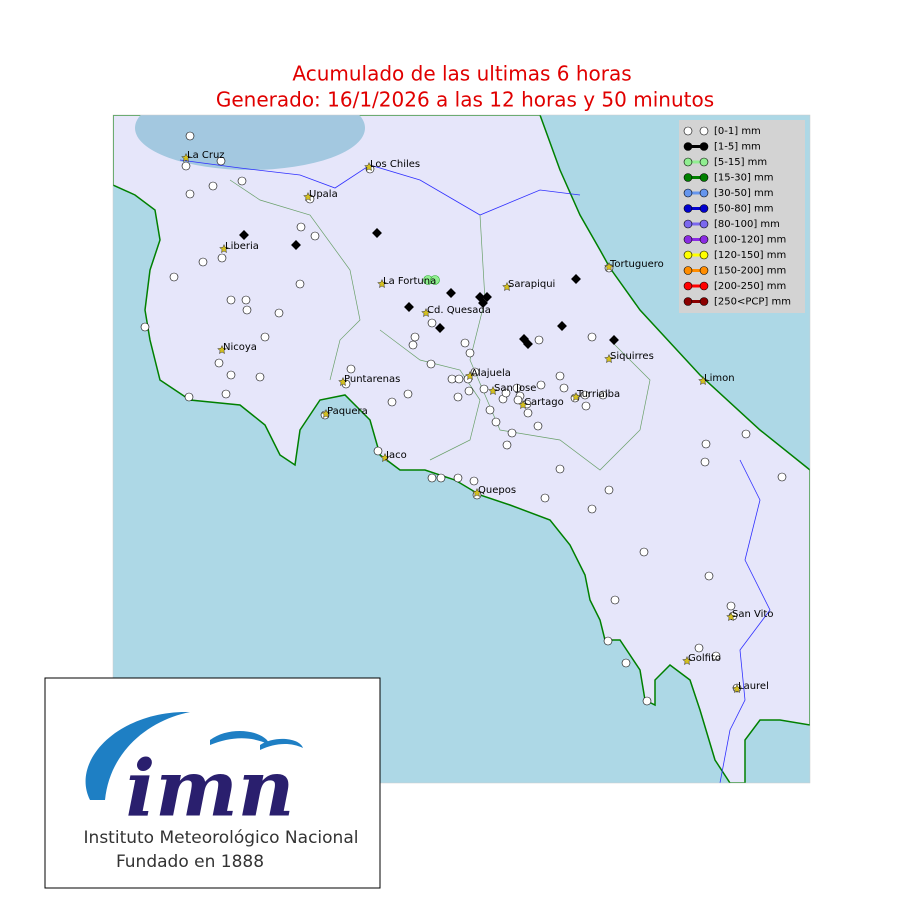  Describe the element at coordinates (395, 164) in the screenshot. I see `city-label: Los Chiles` at that location.